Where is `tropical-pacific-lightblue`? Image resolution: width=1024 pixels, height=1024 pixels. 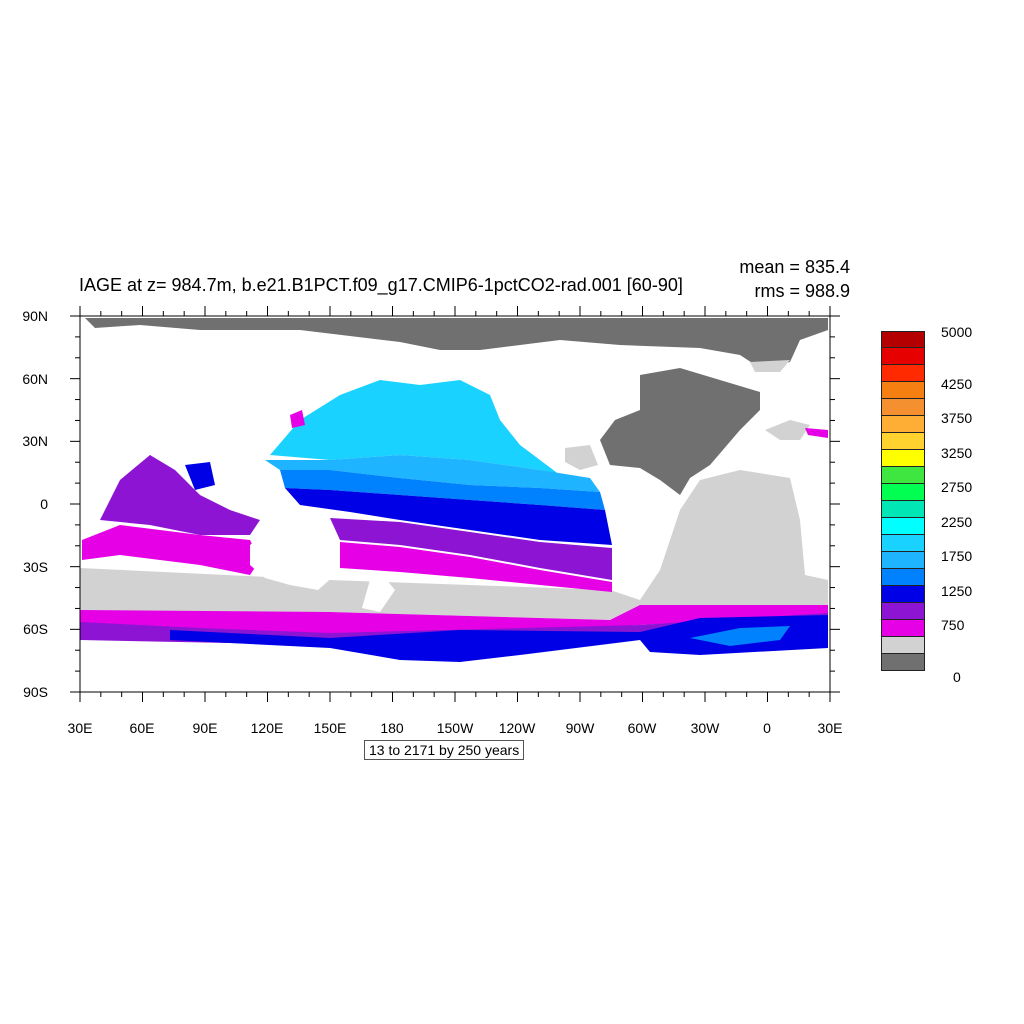 tropical-pacific-lightblue is located at coordinates (442, 490).